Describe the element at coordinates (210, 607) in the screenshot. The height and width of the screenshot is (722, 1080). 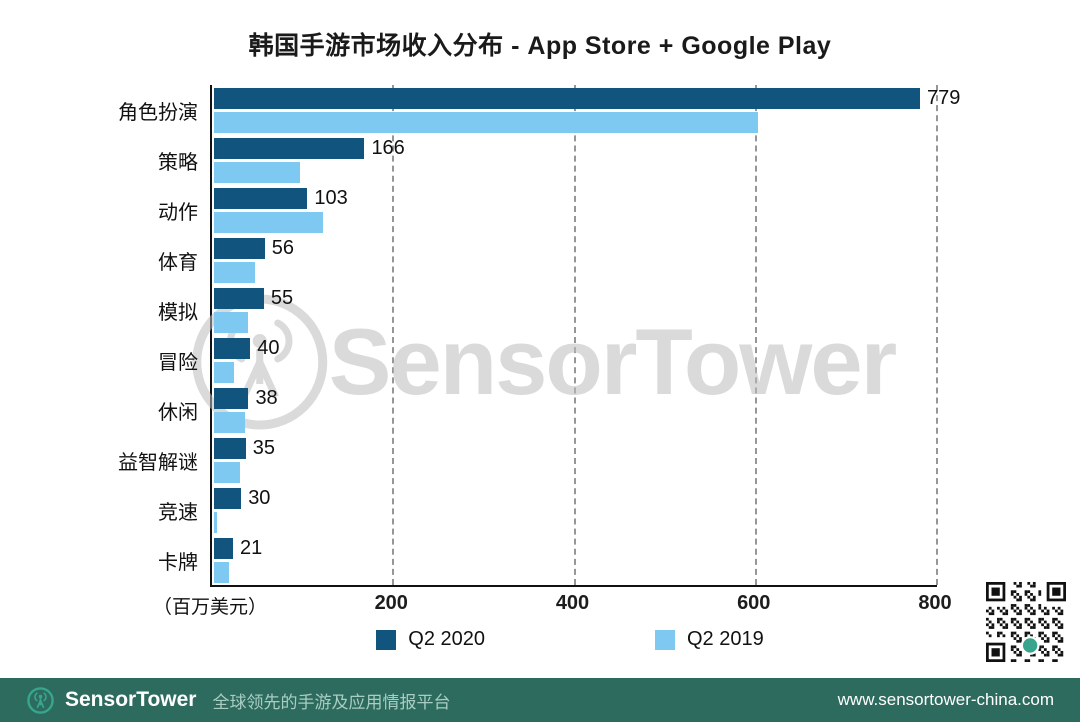
I see `axis-unit-label: （百万美元）` at that location.